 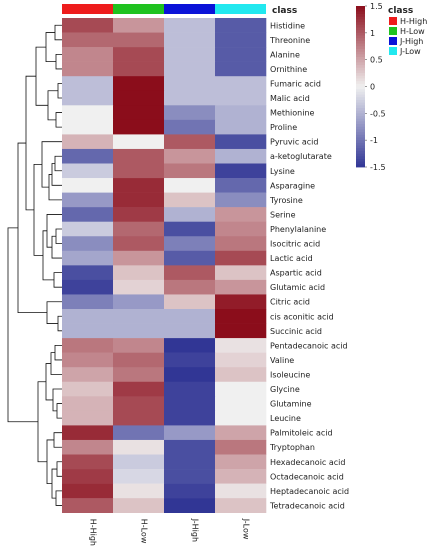 What do you see at coordinates (413, 21) in the screenshot?
I see `legend-label: H-High` at bounding box center [413, 21].